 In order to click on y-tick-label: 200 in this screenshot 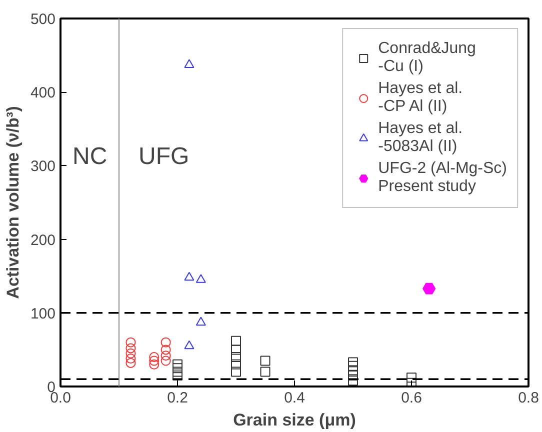, I will do `click(43, 240)`.